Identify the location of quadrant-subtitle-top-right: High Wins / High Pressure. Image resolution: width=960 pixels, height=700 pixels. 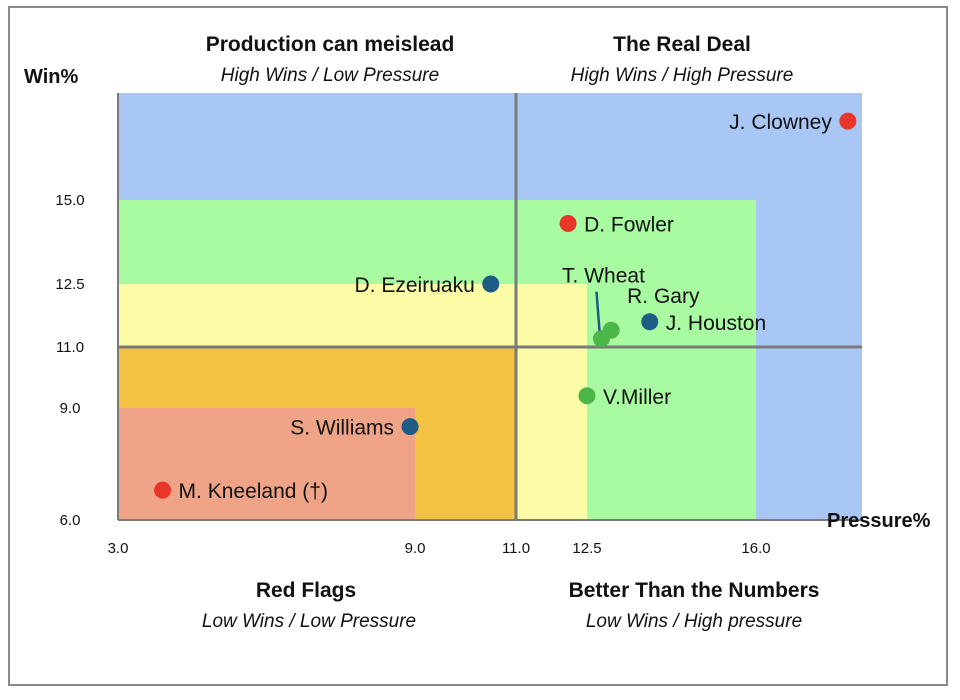
(682, 75).